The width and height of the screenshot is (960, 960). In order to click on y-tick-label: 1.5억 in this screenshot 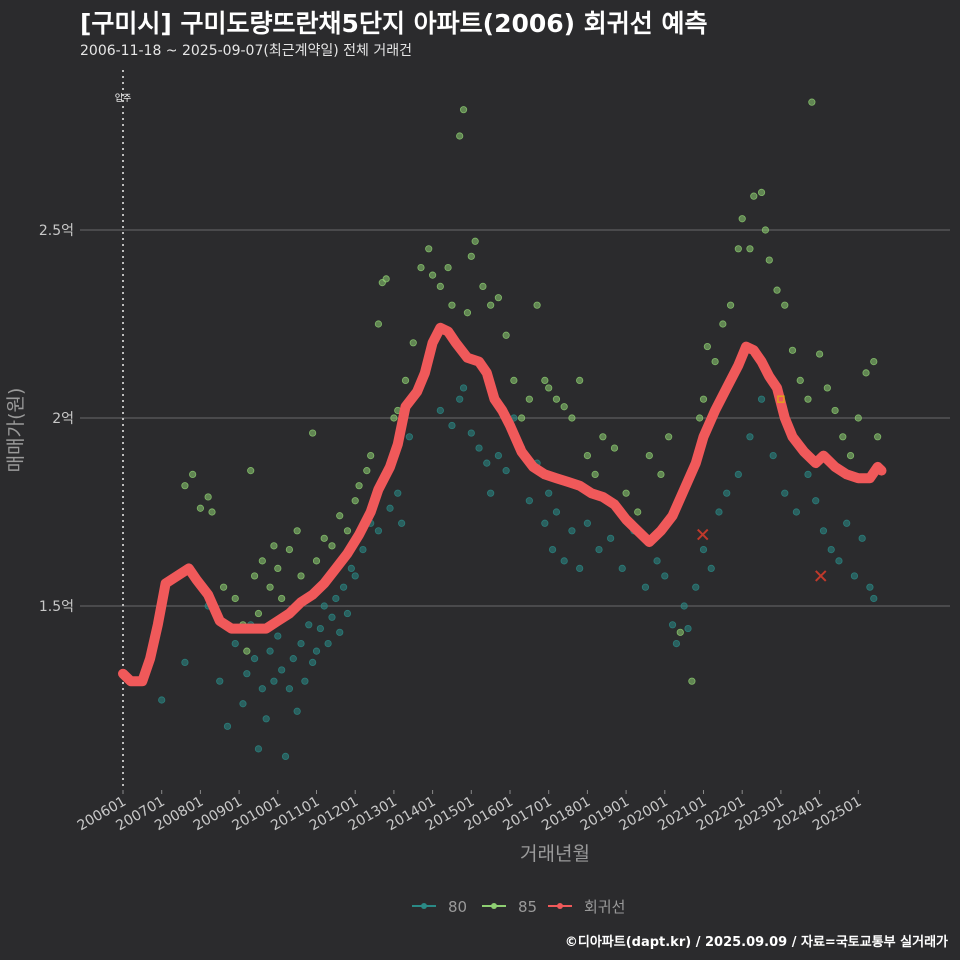, I will do `click(56, 607)`.